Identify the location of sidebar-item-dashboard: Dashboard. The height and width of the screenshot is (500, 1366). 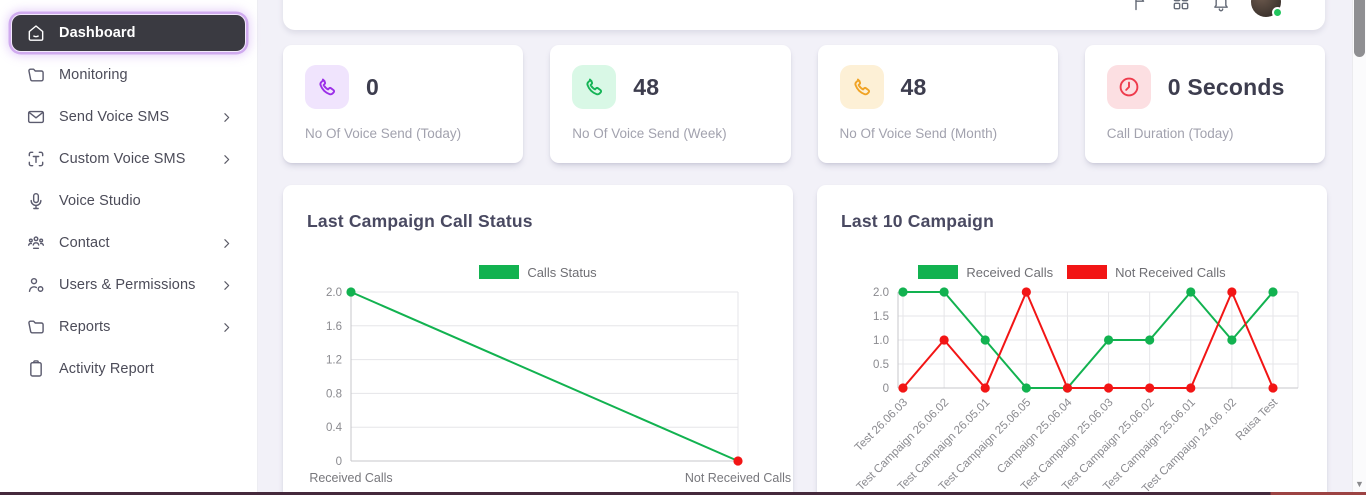
(128, 33).